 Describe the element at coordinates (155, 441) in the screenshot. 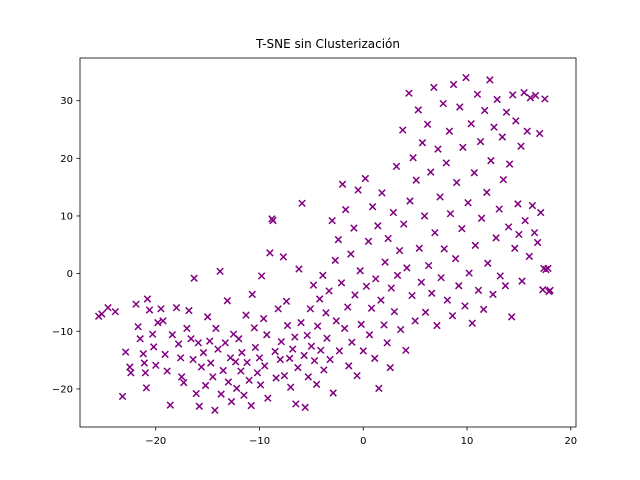

I see `x-tick-label: −20` at that location.